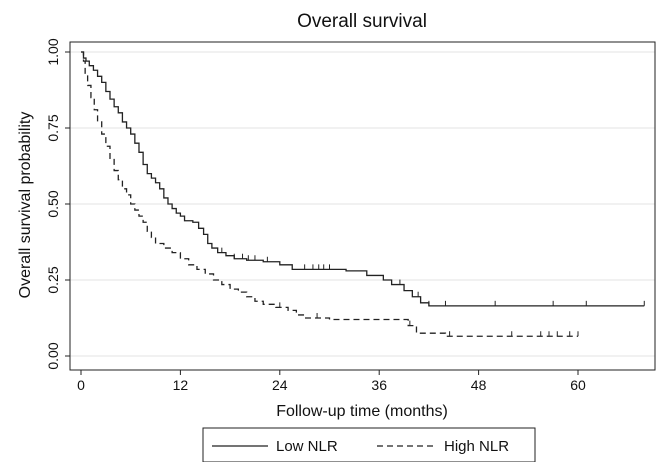  I want to click on y-tick-label: 1.00, so click(53, 51).